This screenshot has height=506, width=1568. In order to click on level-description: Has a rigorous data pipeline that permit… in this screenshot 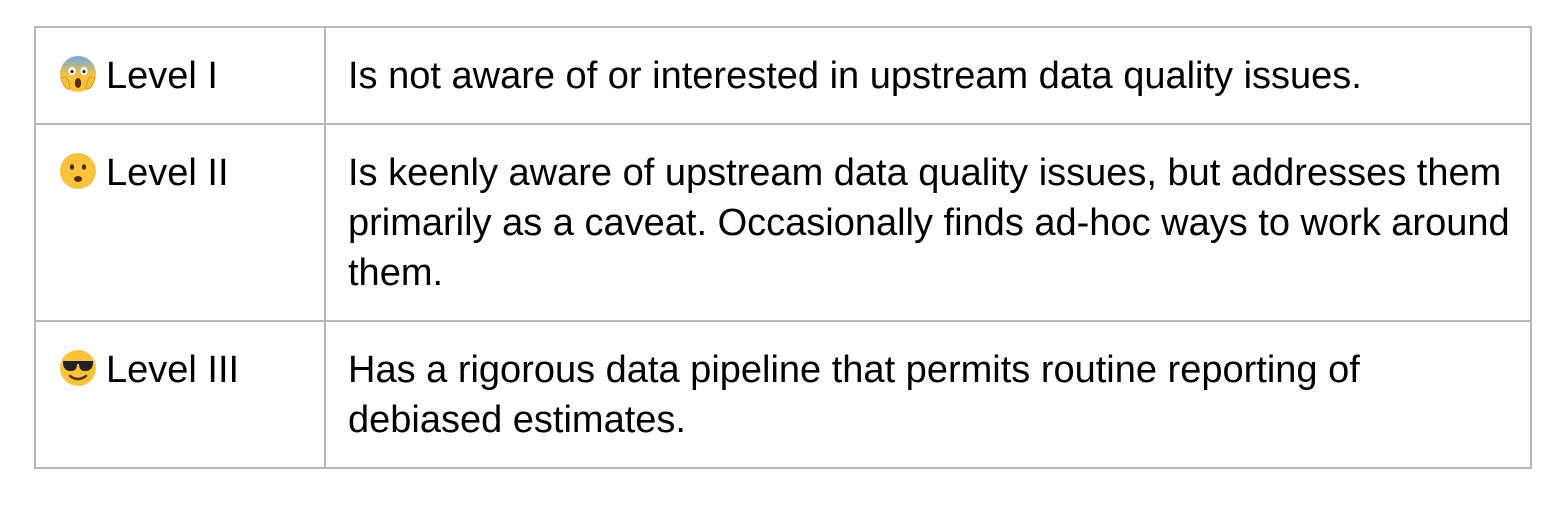, I will do `click(854, 395)`.